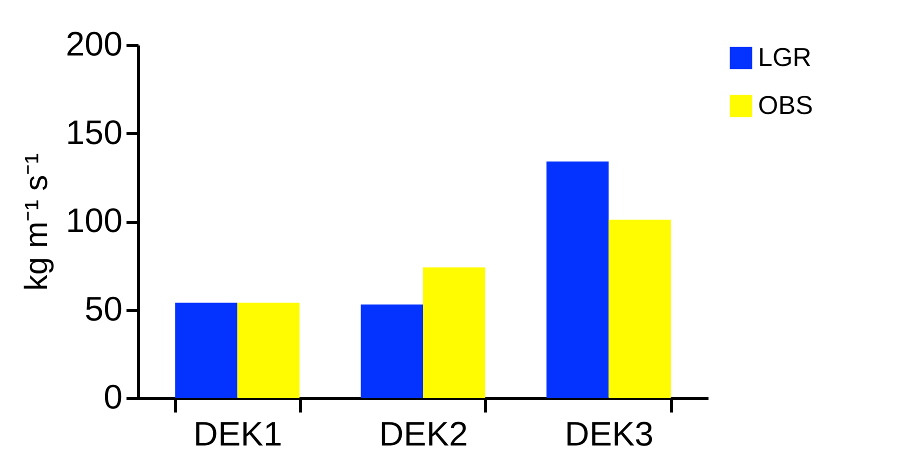 The width and height of the screenshot is (904, 462). What do you see at coordinates (423, 435) in the screenshot?
I see `x-tick-label: DEK2` at bounding box center [423, 435].